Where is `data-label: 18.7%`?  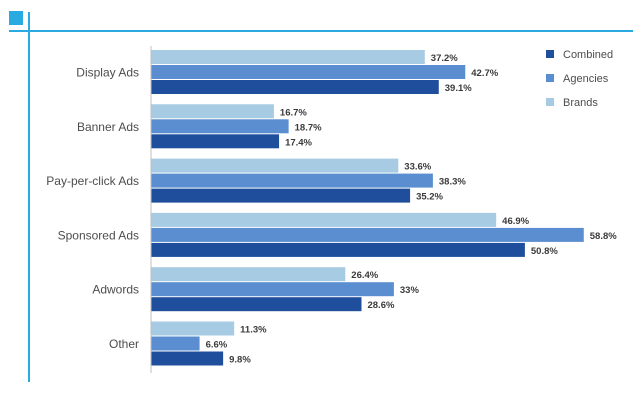 data-label: 18.7% is located at coordinates (308, 127).